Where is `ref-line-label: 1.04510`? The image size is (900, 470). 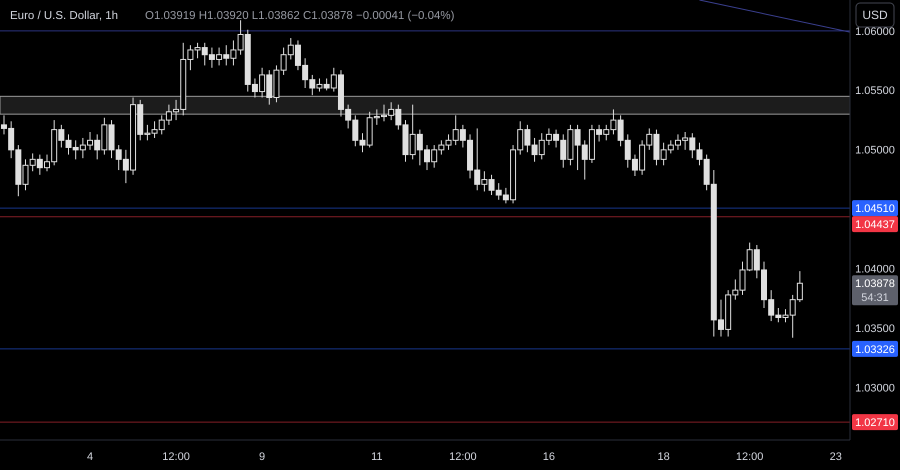
ref-line-label: 1.04510 is located at coordinates (875, 208).